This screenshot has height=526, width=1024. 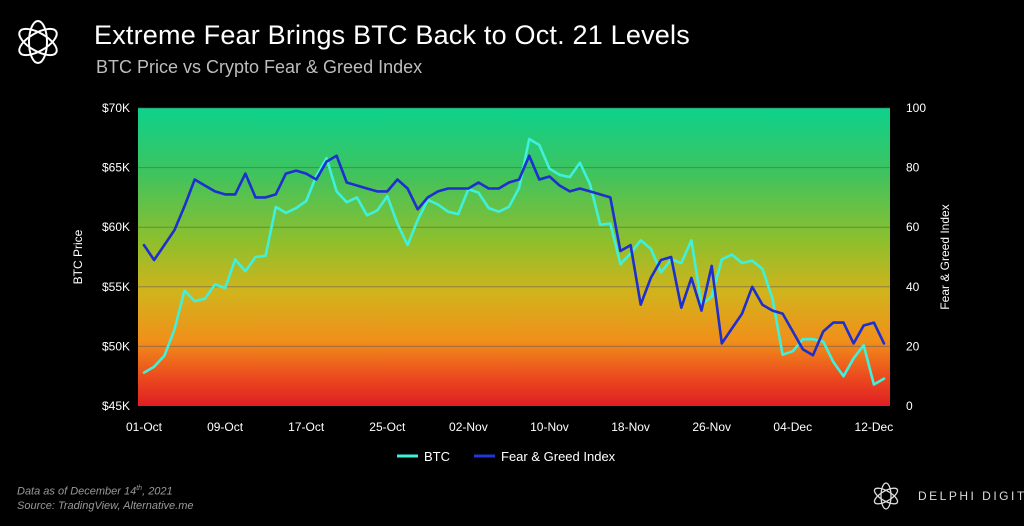 What do you see at coordinates (95, 491) in the screenshot?
I see `footnote-date: Data as of December 14th, 2021` at bounding box center [95, 491].